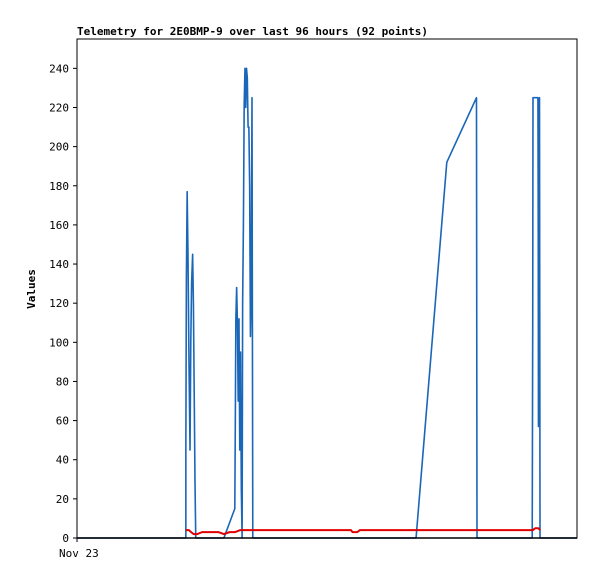 The image size is (597, 579). Describe the element at coordinates (59, 225) in the screenshot. I see `y-tick-label: 160` at that location.